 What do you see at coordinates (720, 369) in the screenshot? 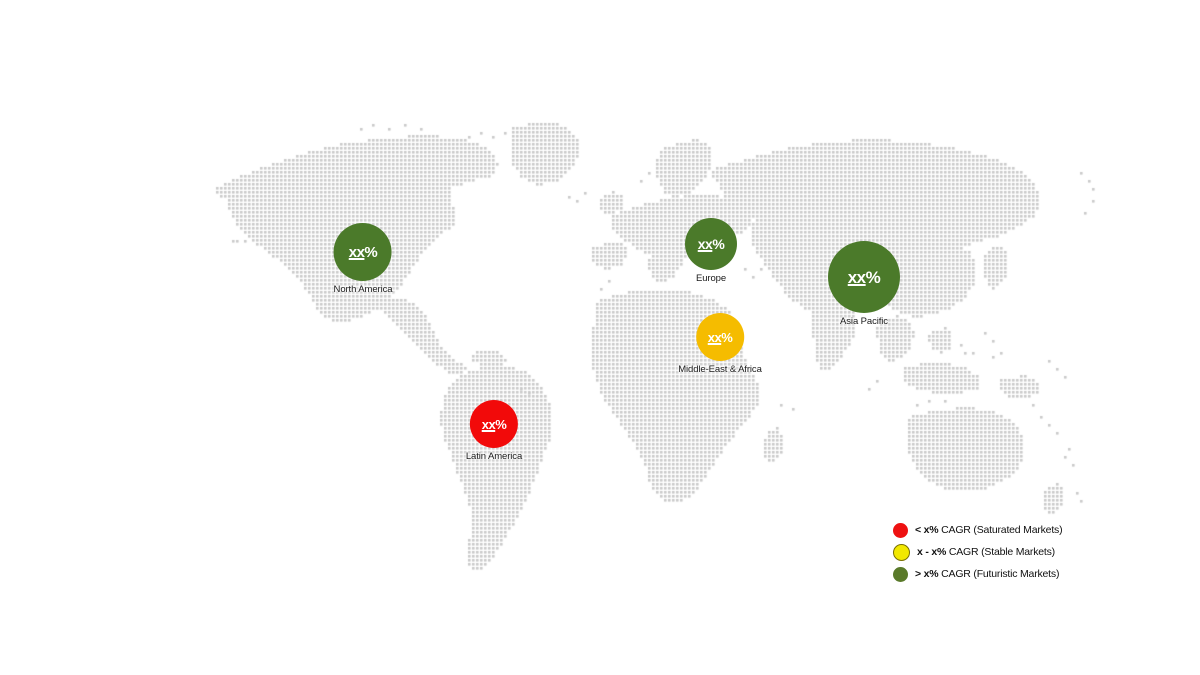
I see `region-label: Middle-East & Africa` at bounding box center [720, 369].